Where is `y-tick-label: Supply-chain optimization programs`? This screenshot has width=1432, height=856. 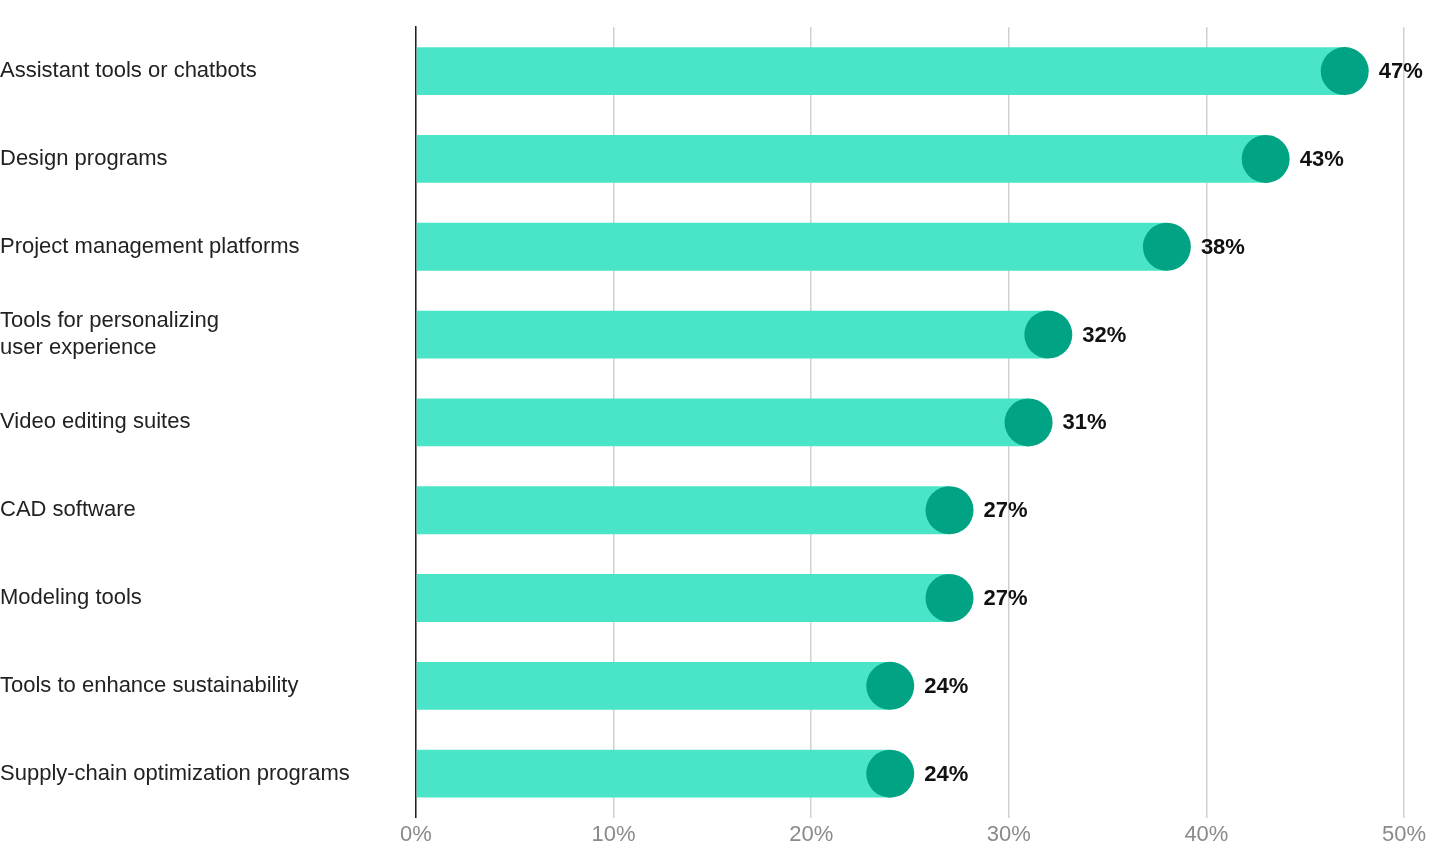
y-tick-label: Supply-chain optimization programs is located at coordinates (175, 772).